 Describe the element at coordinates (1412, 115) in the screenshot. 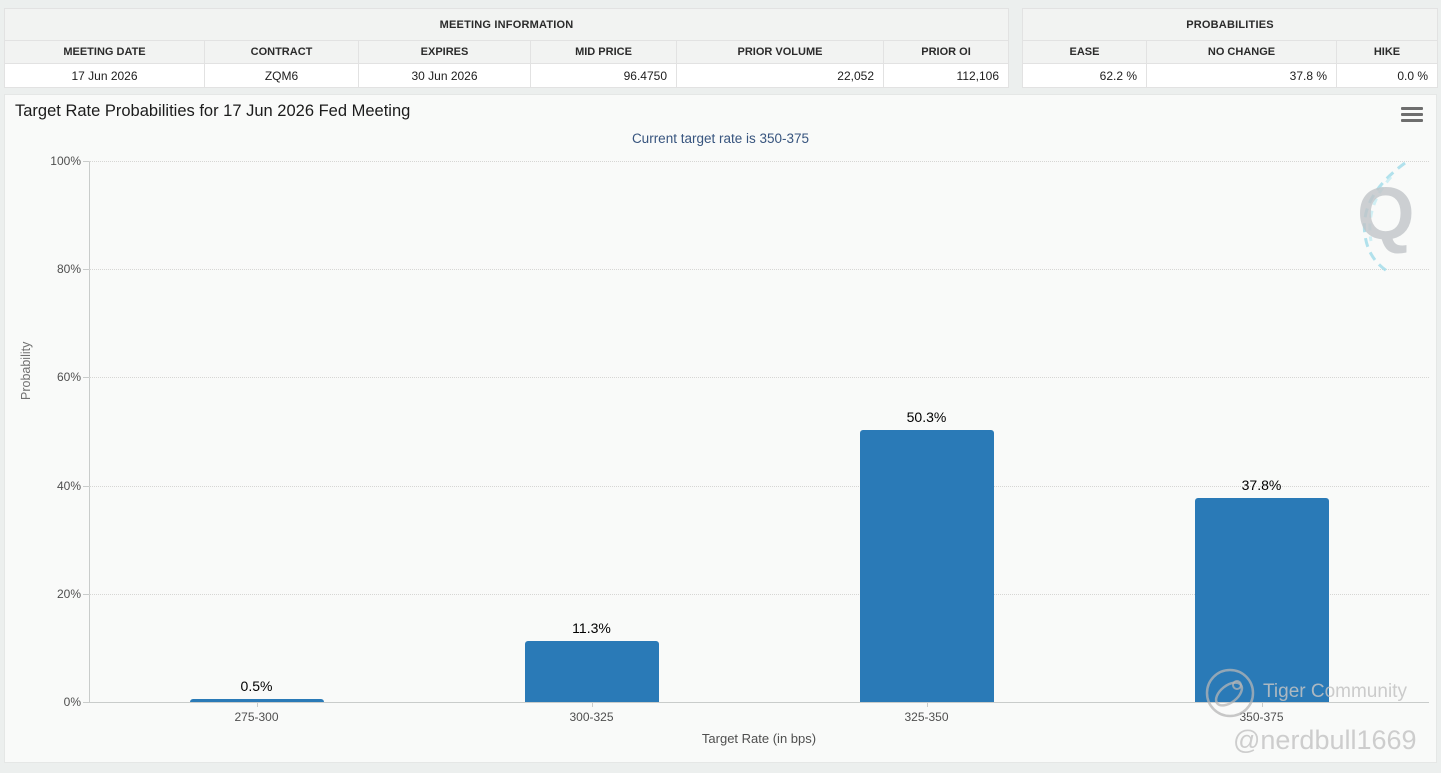

I see `hamburger-menu-icon` at that location.